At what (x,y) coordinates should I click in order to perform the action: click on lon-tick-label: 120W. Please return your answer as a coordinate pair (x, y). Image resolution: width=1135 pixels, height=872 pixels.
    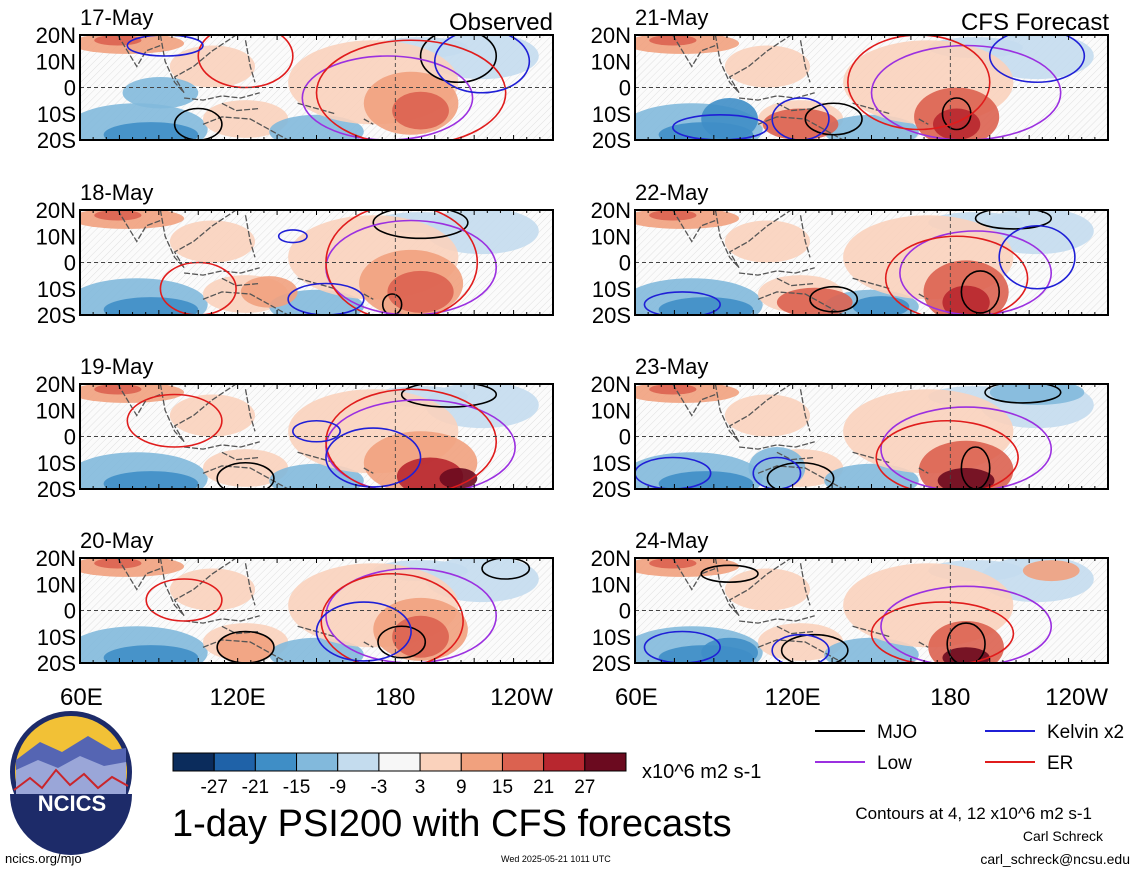
    Looking at the image, I should click on (521, 697).